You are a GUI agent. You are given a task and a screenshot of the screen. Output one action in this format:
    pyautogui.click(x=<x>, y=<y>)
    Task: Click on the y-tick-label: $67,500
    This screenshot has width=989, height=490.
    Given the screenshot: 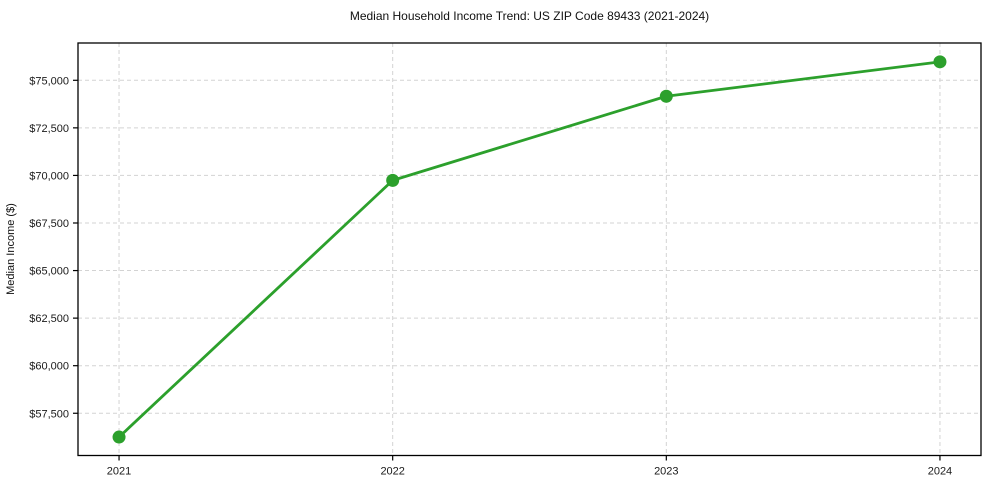 What is the action you would take?
    pyautogui.click(x=49, y=224)
    